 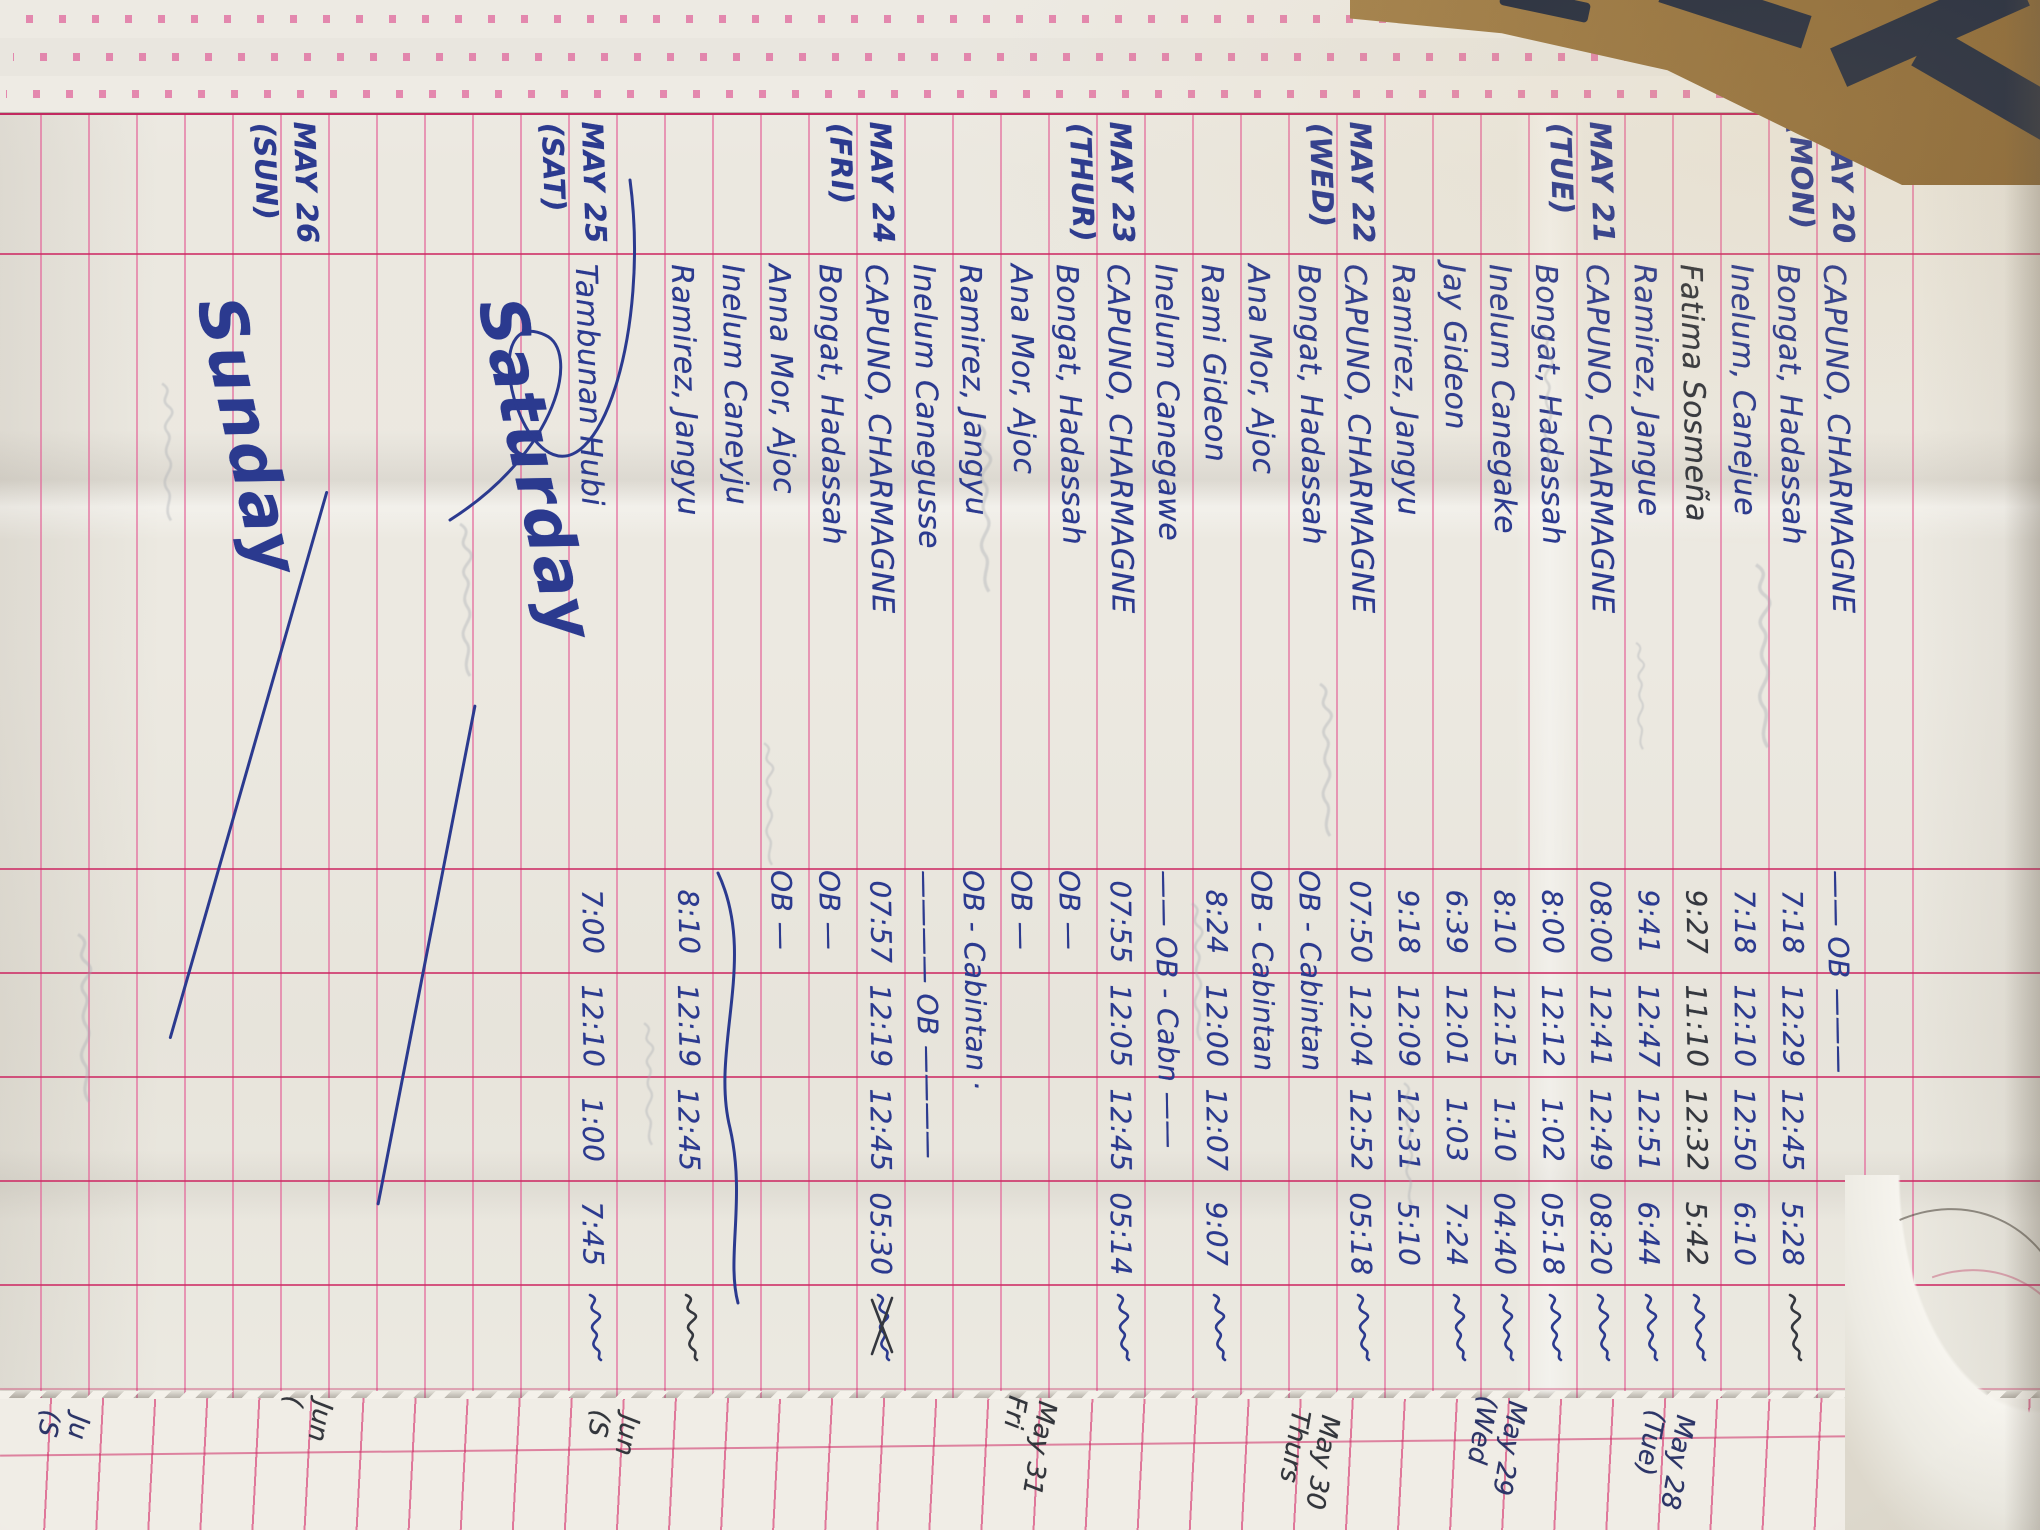 What do you see at coordinates (1216, 1234) in the screenshot?
I see `time-entry: 9:07` at bounding box center [1216, 1234].